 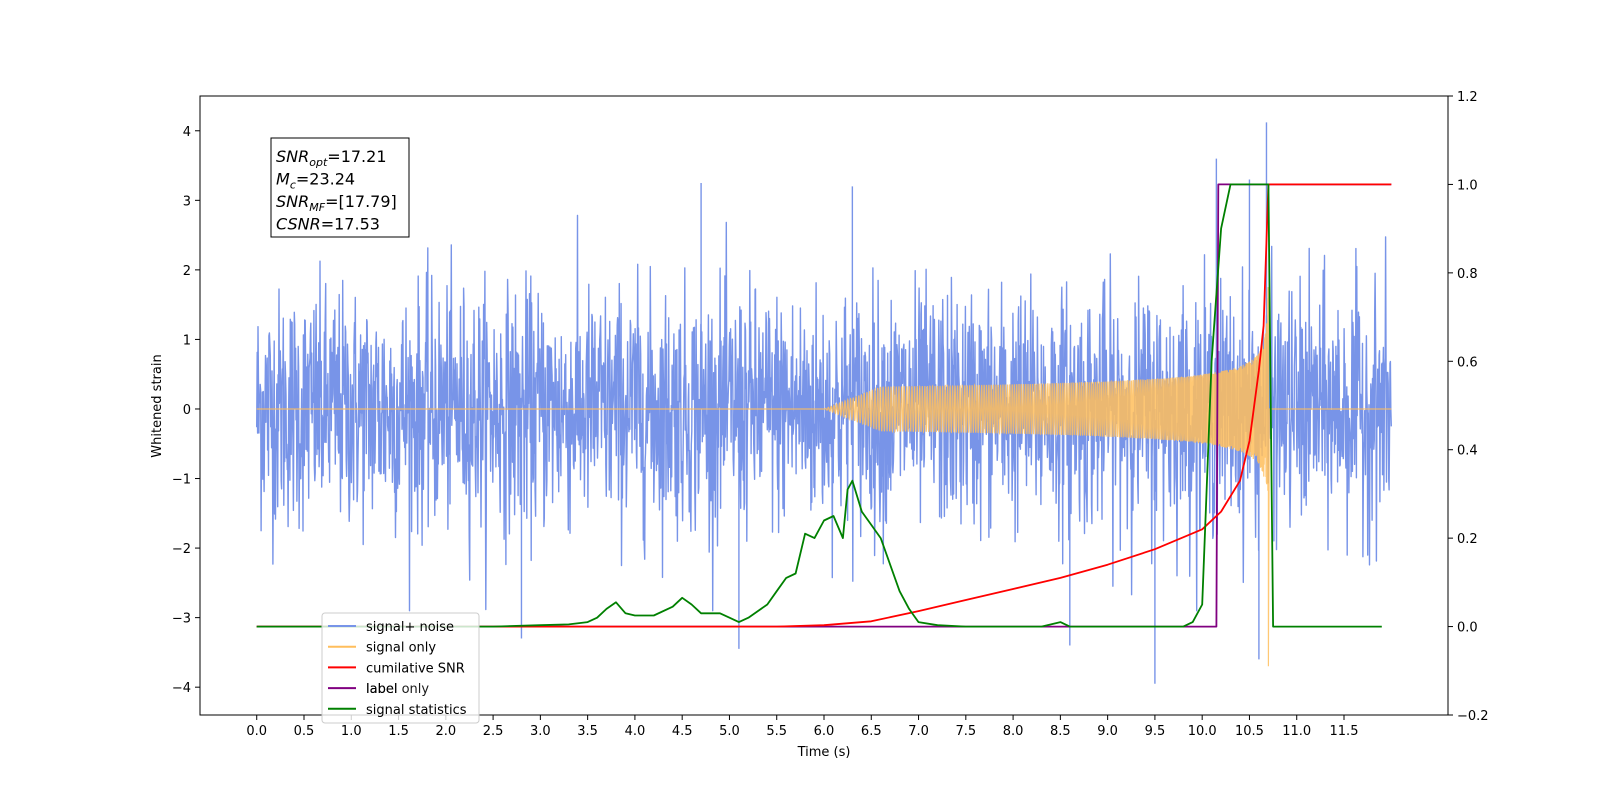 I want to click on legend-entry: signal statistics, so click(x=416, y=710).